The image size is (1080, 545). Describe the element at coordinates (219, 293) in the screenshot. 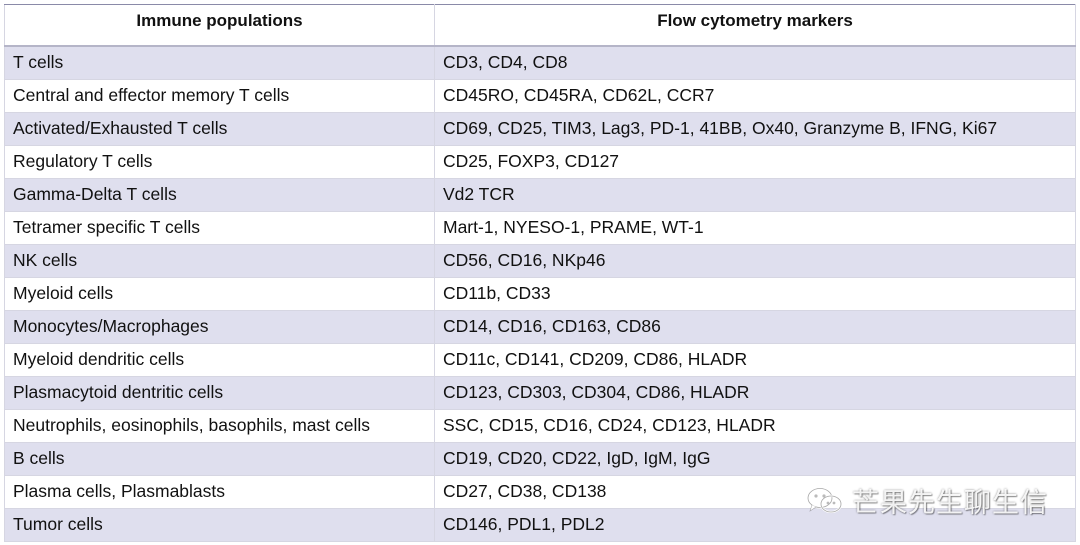

I see `population-cell: Myeloid cells` at that location.